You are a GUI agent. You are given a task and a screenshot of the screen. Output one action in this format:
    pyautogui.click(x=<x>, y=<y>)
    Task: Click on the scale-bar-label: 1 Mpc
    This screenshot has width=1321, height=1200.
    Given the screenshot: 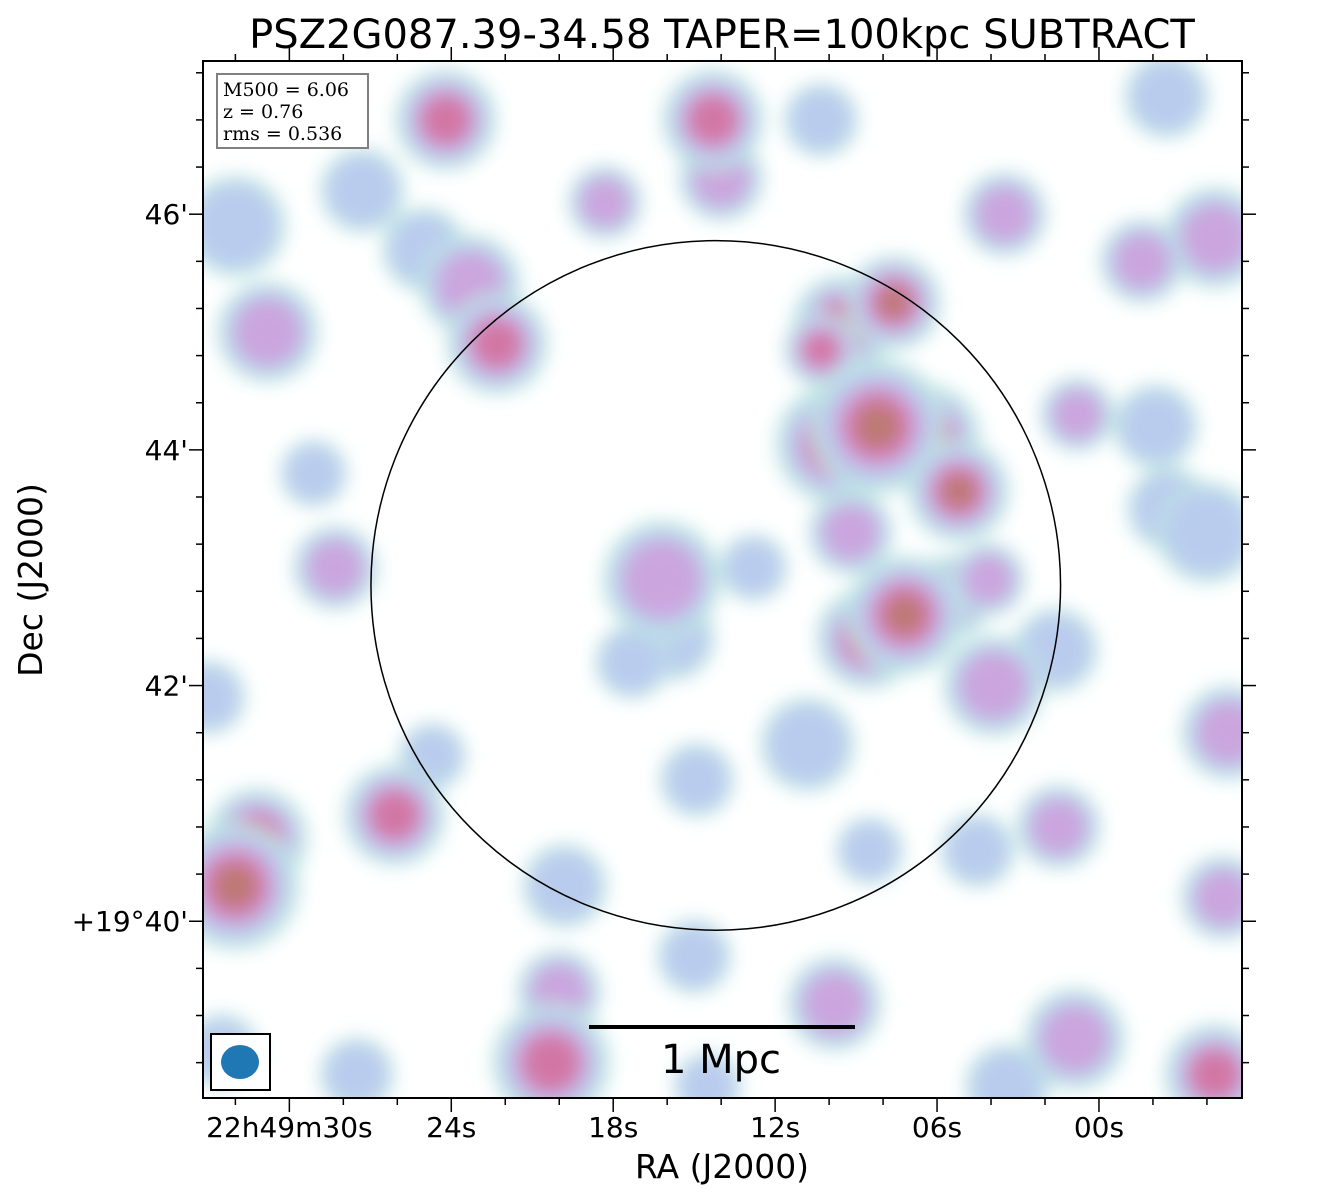 What is the action you would take?
    pyautogui.click(x=721, y=1060)
    